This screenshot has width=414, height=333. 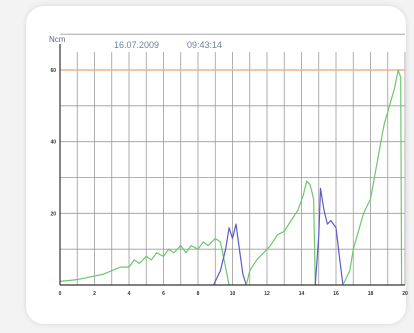 I want to click on x-tick-label: 14, so click(x=302, y=294).